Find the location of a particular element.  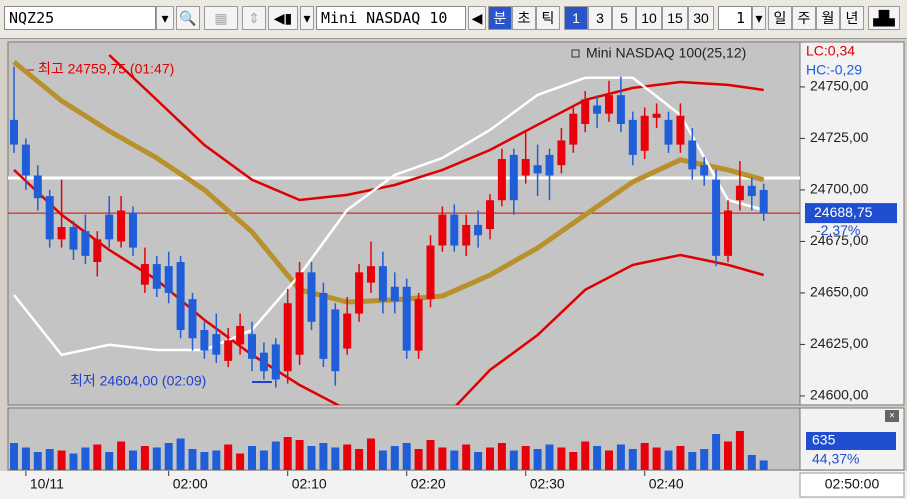

range-tab: 주 is located at coordinates (804, 18).